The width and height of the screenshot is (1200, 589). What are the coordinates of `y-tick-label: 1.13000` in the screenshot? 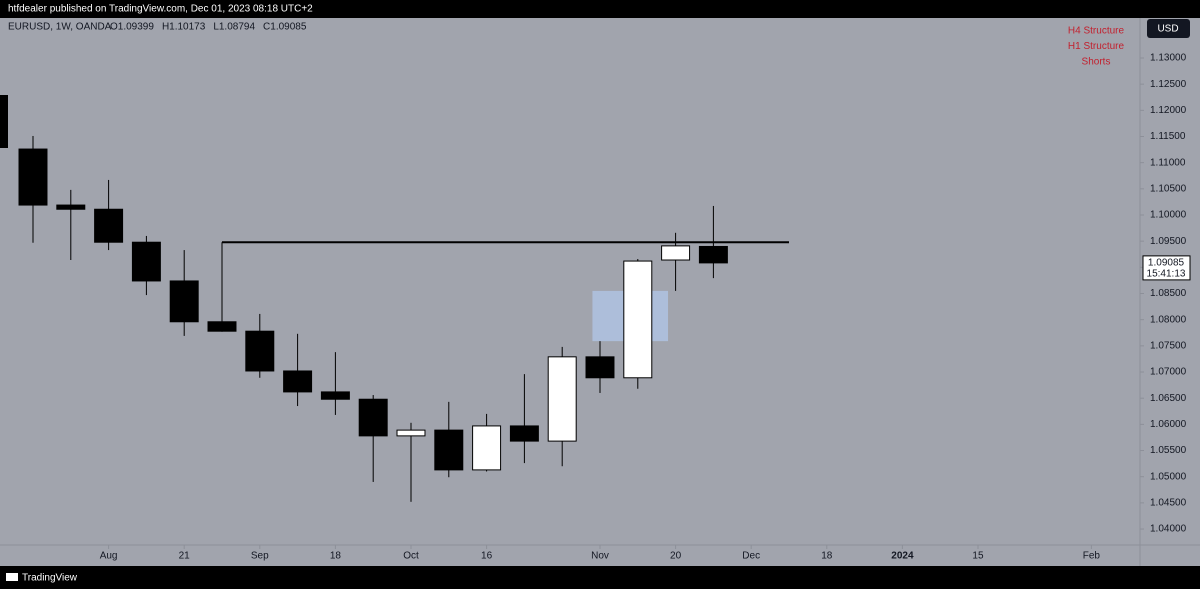 It's located at (1168, 58).